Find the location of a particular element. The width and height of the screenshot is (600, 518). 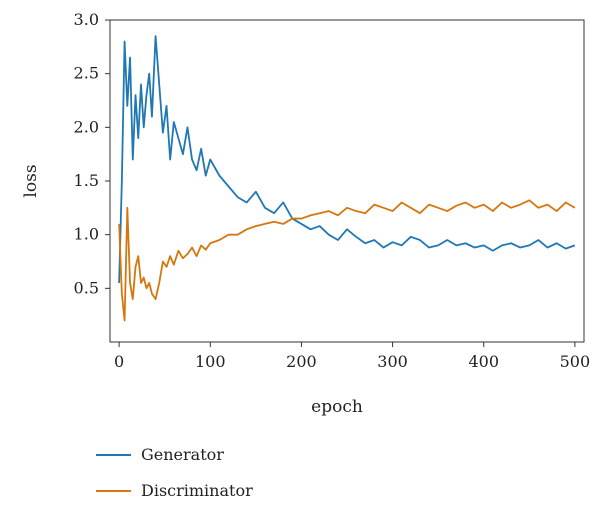

y-axis-label: loss is located at coordinates (31, 180).